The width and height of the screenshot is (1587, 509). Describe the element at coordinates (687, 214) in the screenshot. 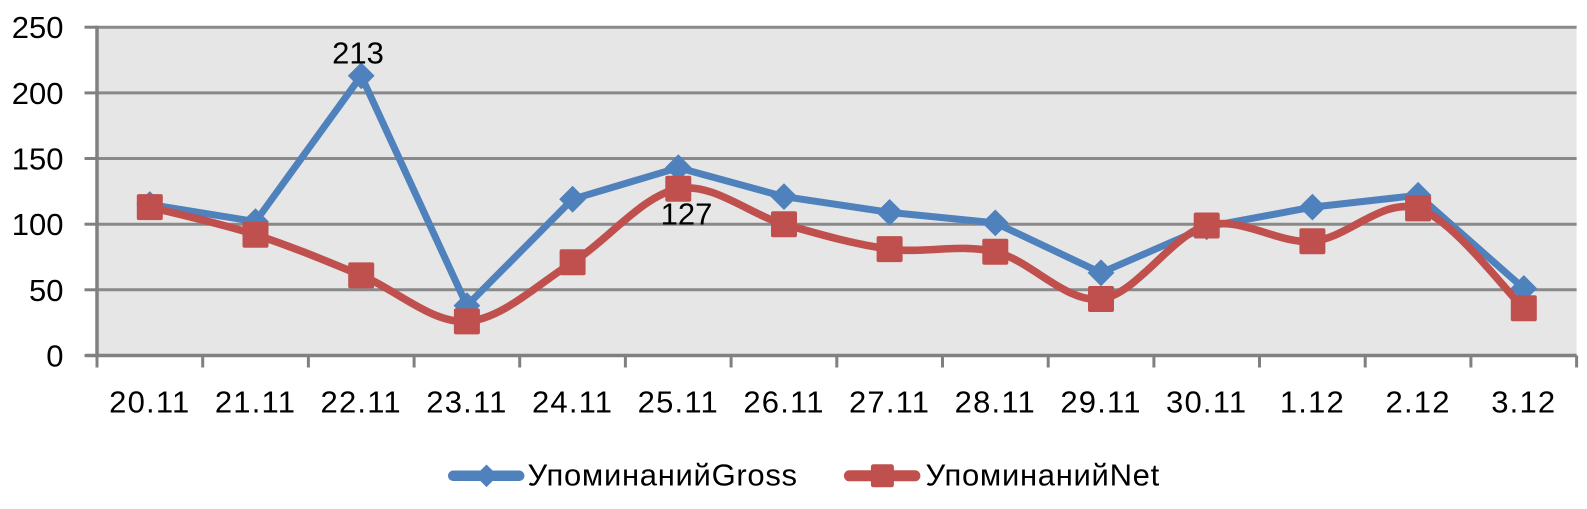

I see `svg-text: 127` at that location.